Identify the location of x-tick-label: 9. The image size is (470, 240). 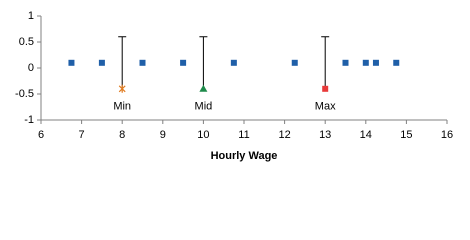
(163, 135).